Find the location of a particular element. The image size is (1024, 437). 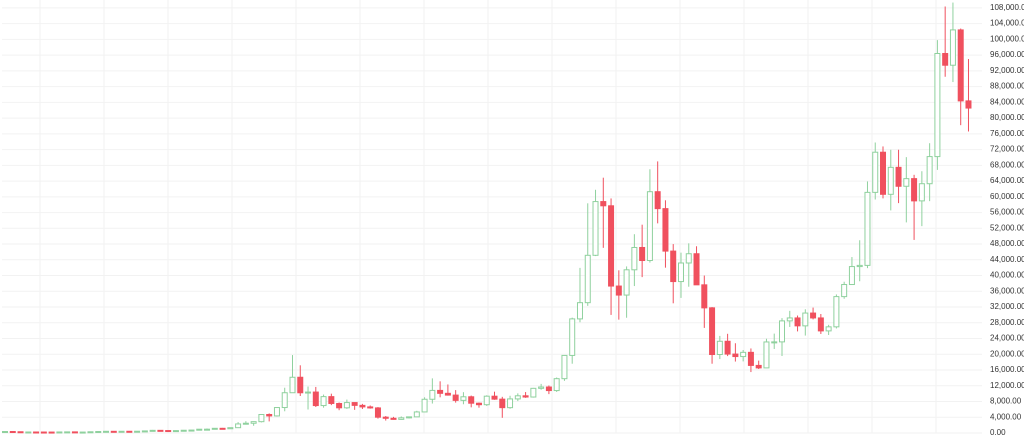

y-tick-label: 80,000.00 is located at coordinates (1007, 117).